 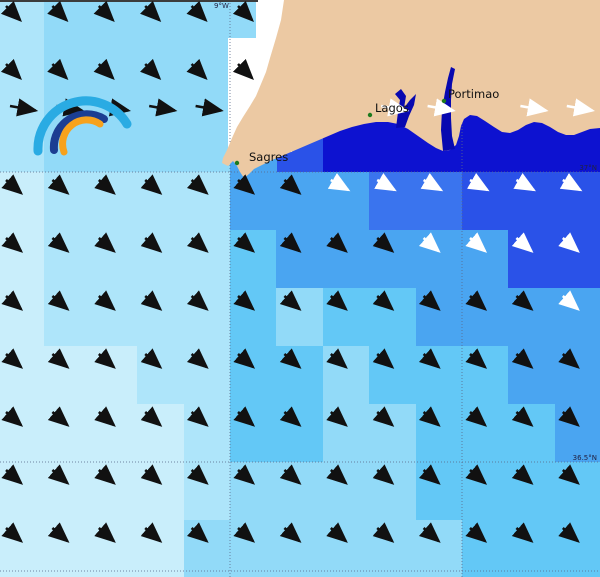 I want to click on city-label: Portimao, so click(x=473, y=94).